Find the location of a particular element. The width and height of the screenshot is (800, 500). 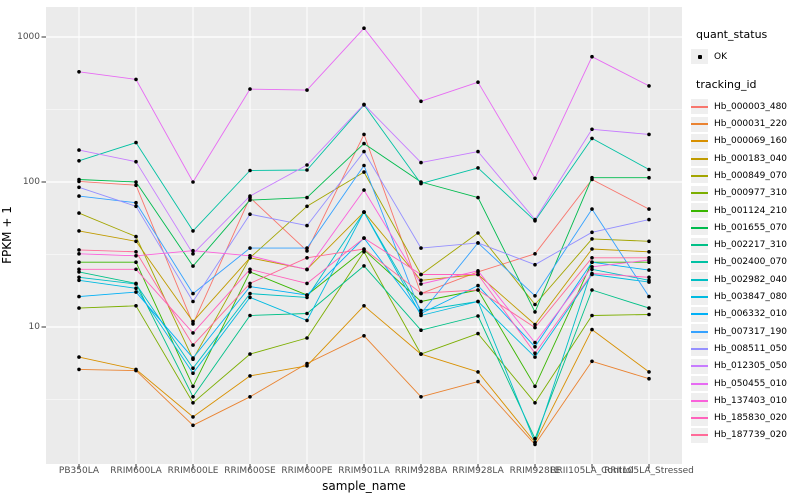

x-tick-label: RRIM928LA is located at coordinates (478, 471).